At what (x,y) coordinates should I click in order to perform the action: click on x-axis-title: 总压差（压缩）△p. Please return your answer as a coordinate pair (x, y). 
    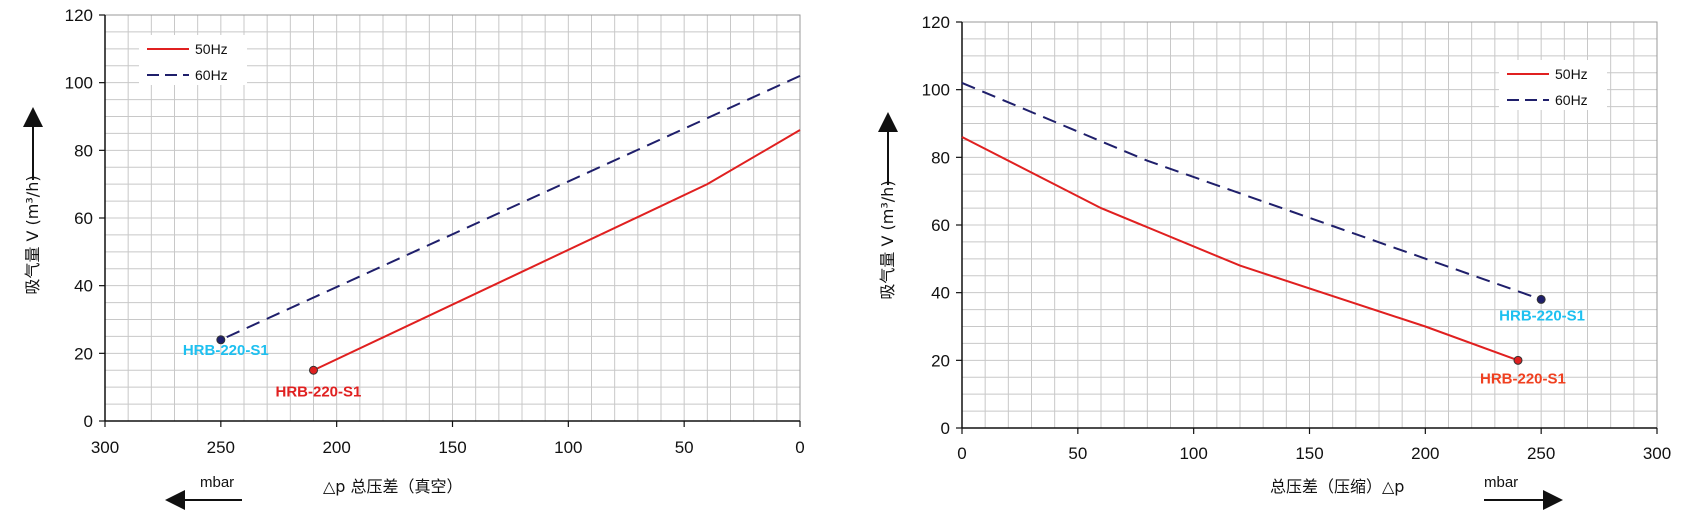
    Looking at the image, I should click on (1337, 486).